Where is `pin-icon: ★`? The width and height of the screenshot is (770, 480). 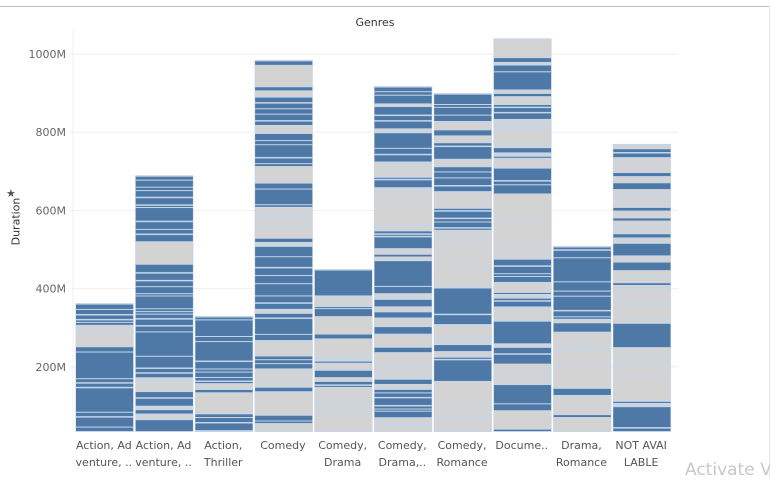
pin-icon: ★ is located at coordinates (11, 193).